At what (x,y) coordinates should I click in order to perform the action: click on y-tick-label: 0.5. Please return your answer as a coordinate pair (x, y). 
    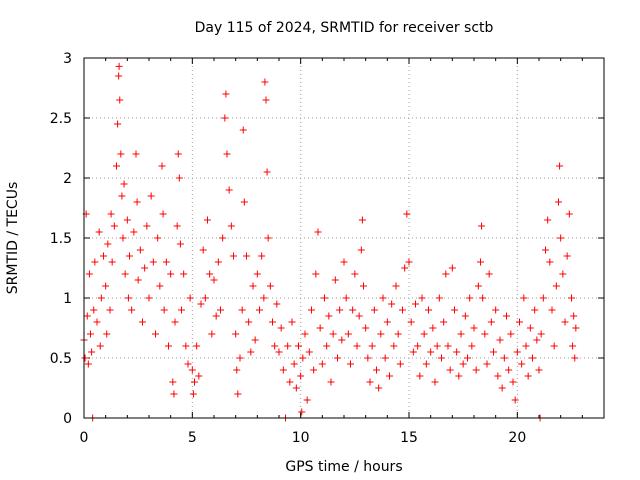
    Looking at the image, I should click on (61, 359).